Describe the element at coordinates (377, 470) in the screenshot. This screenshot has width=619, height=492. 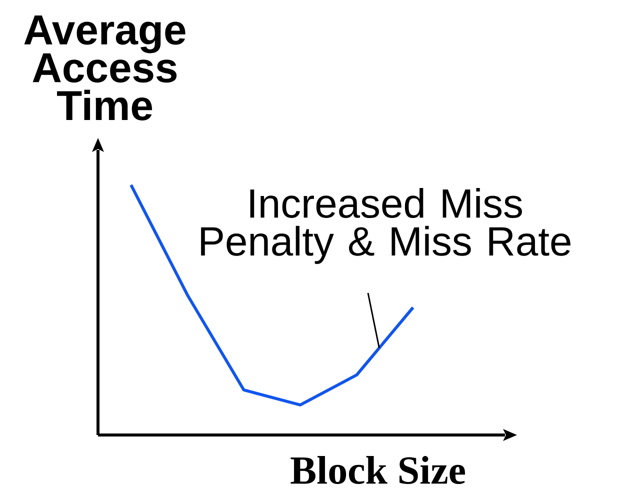
I see `x-axis-title: Block Size` at that location.